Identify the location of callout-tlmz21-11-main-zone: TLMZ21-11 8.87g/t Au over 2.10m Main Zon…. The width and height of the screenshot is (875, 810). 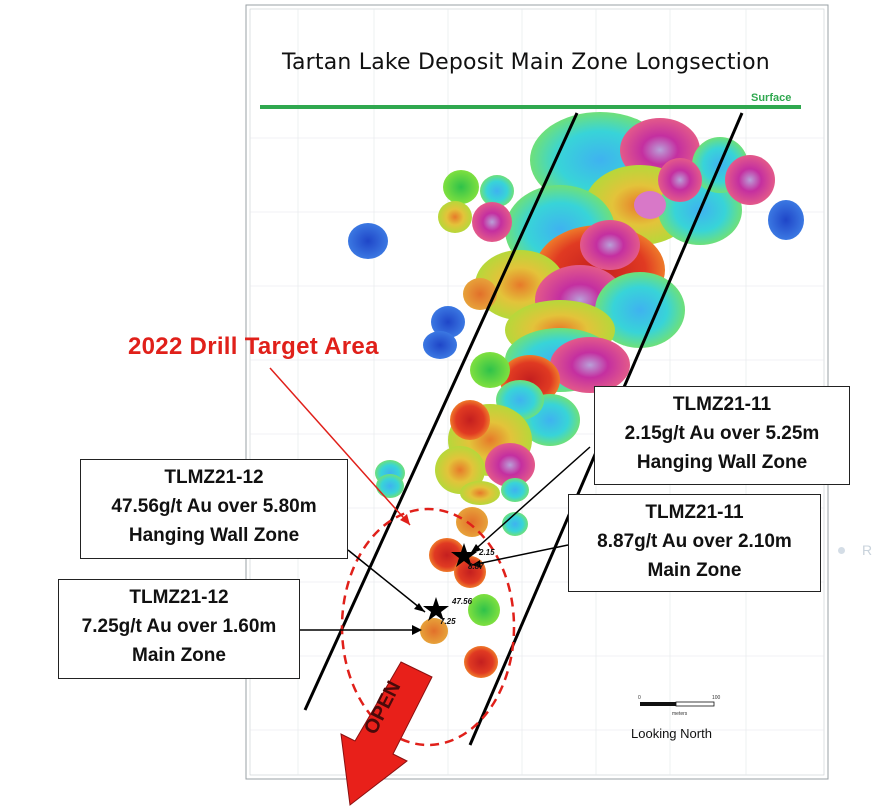
(694, 543).